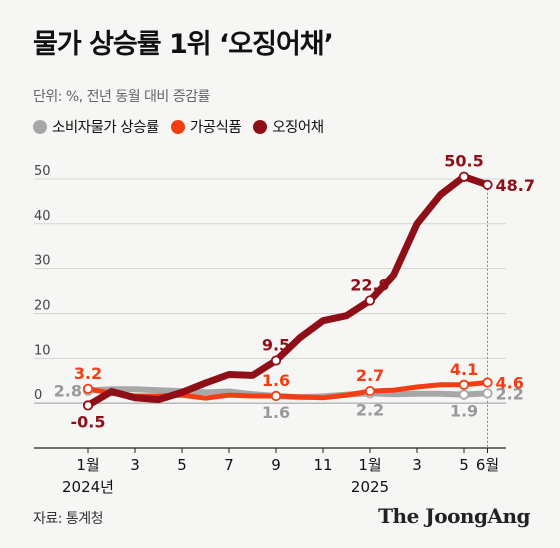  Describe the element at coordinates (42, 305) in the screenshot. I see `y-tick-label-20: 20` at that location.